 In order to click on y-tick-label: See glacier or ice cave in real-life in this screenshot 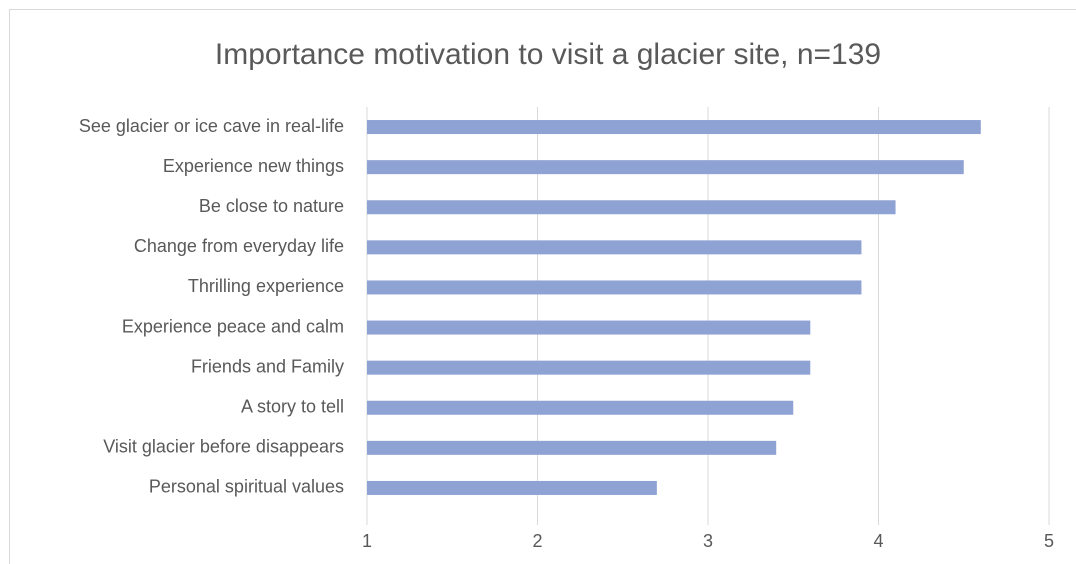, I will do `click(211, 126)`.